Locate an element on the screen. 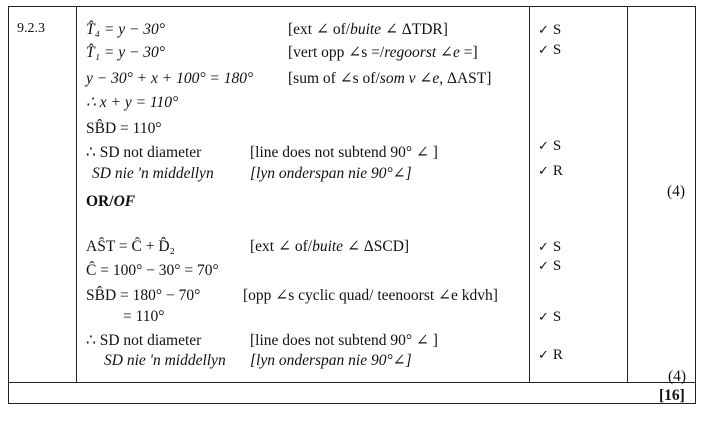 Image resolution: width=718 pixels, height=423 pixels. reason: [ext ∠ of/buite ∠ ΔTDR] is located at coordinates (368, 29).